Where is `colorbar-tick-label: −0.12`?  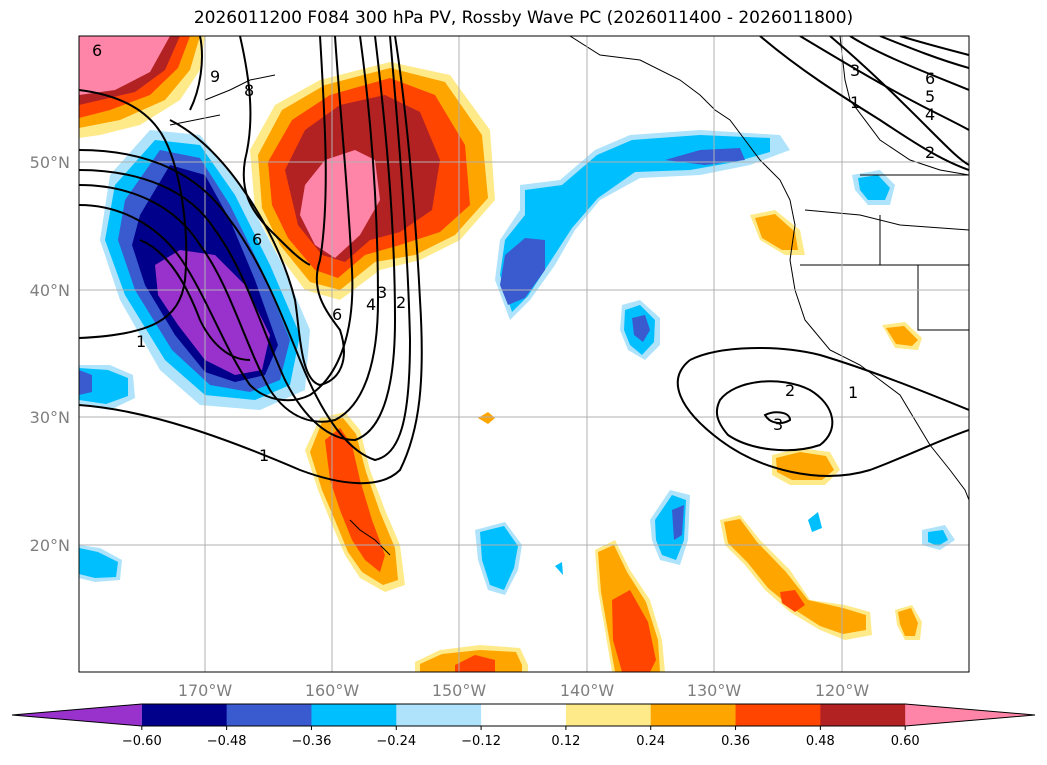 colorbar-tick-label: −0.12 is located at coordinates (481, 741).